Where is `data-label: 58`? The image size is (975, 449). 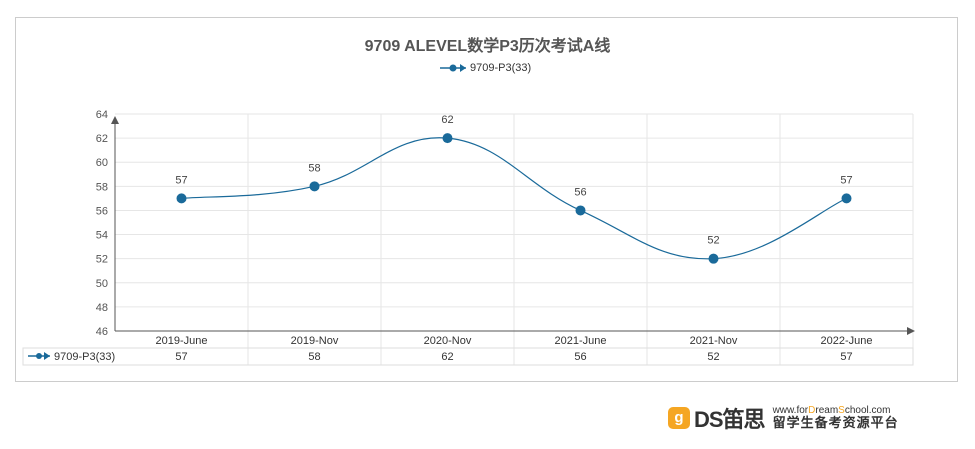 data-label: 58 is located at coordinates (314, 168).